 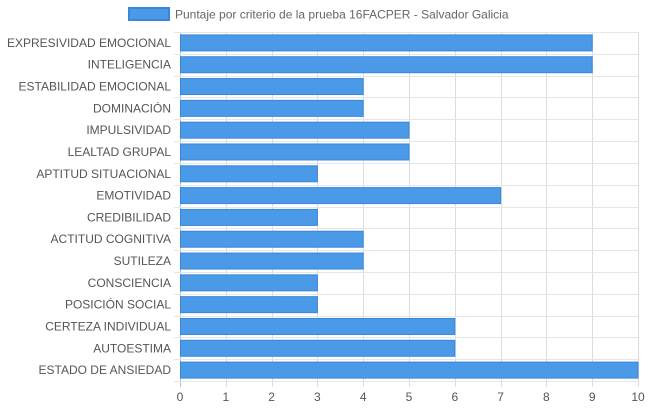 What do you see at coordinates (180, 397) in the screenshot?
I see `x-tick-label: 0` at bounding box center [180, 397].